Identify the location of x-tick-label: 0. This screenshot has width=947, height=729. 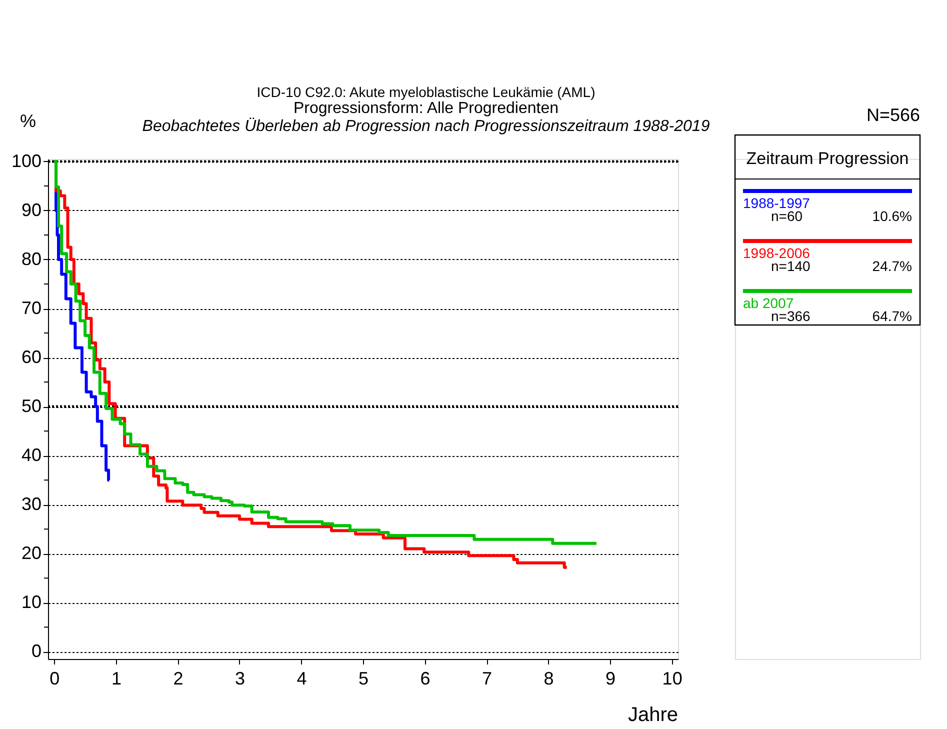
(55, 678).